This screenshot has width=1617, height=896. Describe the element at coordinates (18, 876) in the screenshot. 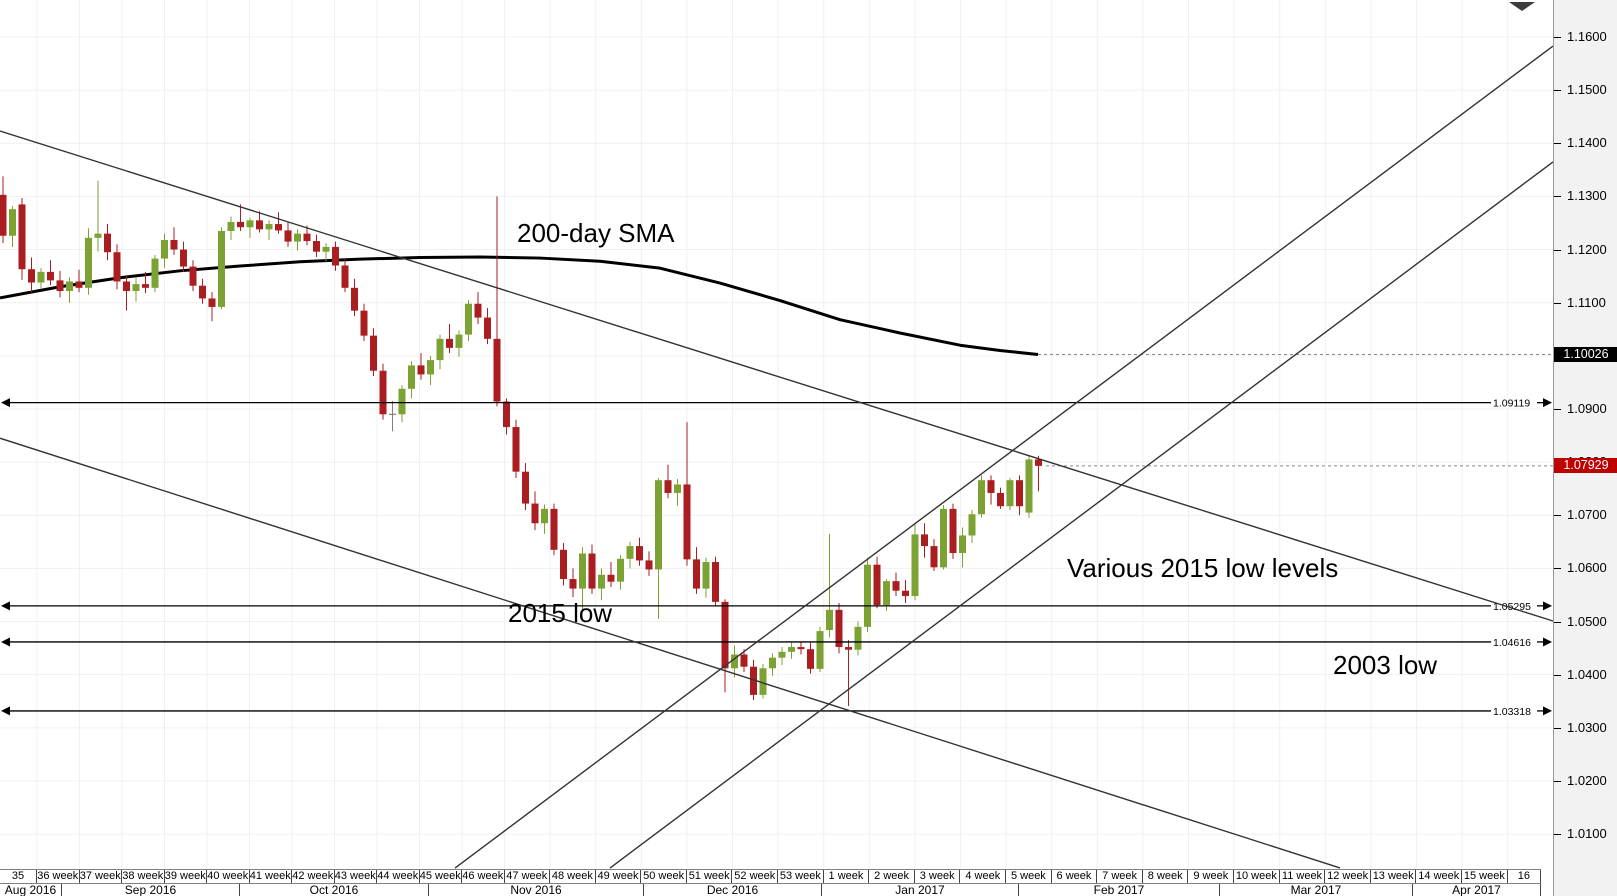

I see `week-label: 35` at that location.